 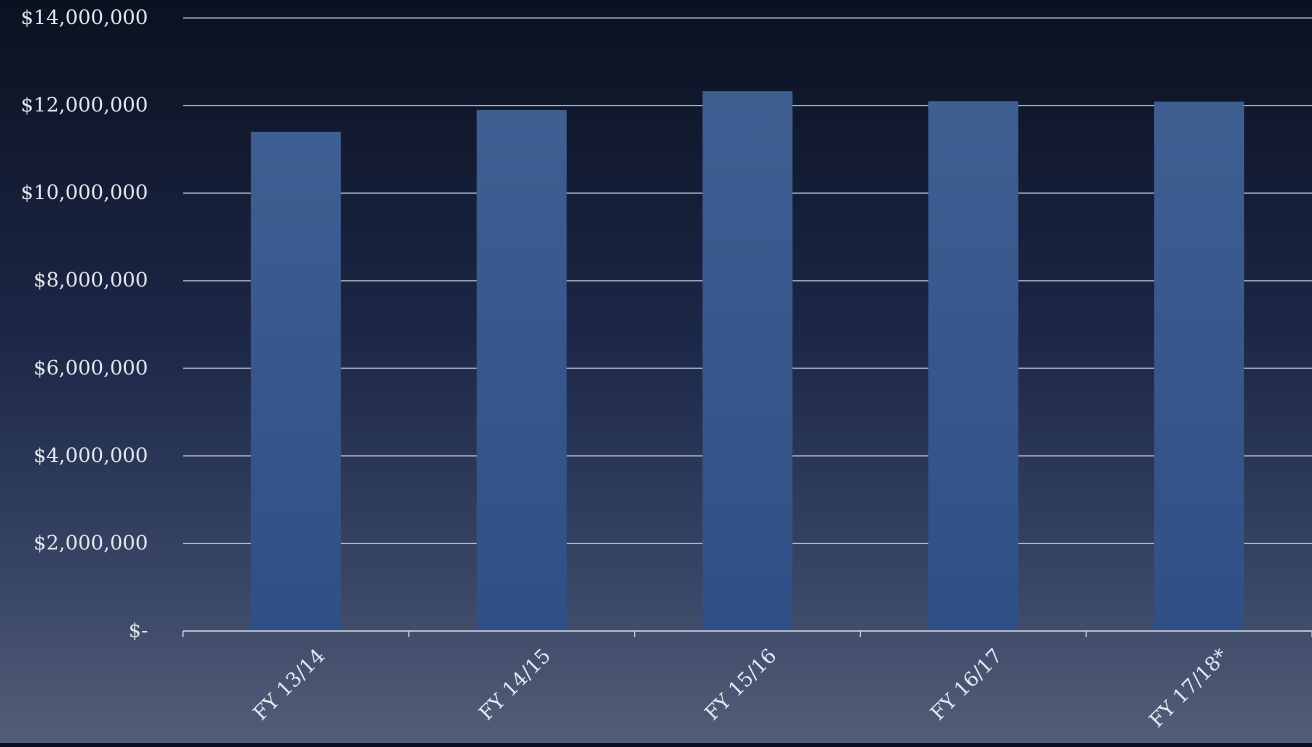 What do you see at coordinates (90, 542) in the screenshot?
I see `y-tick-label: $2,000,000` at bounding box center [90, 542].